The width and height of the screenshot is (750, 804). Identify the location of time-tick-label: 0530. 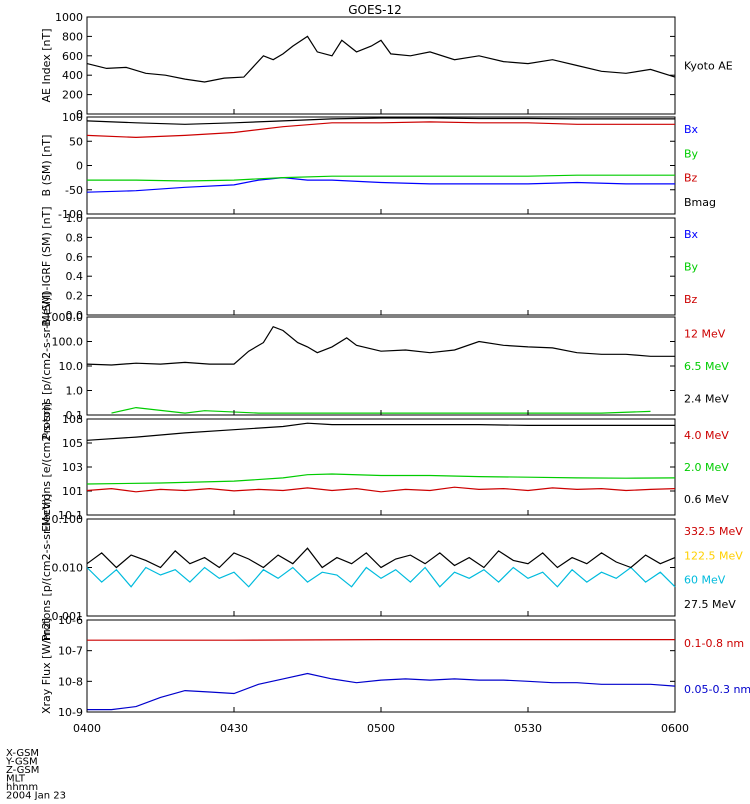
(528, 728).